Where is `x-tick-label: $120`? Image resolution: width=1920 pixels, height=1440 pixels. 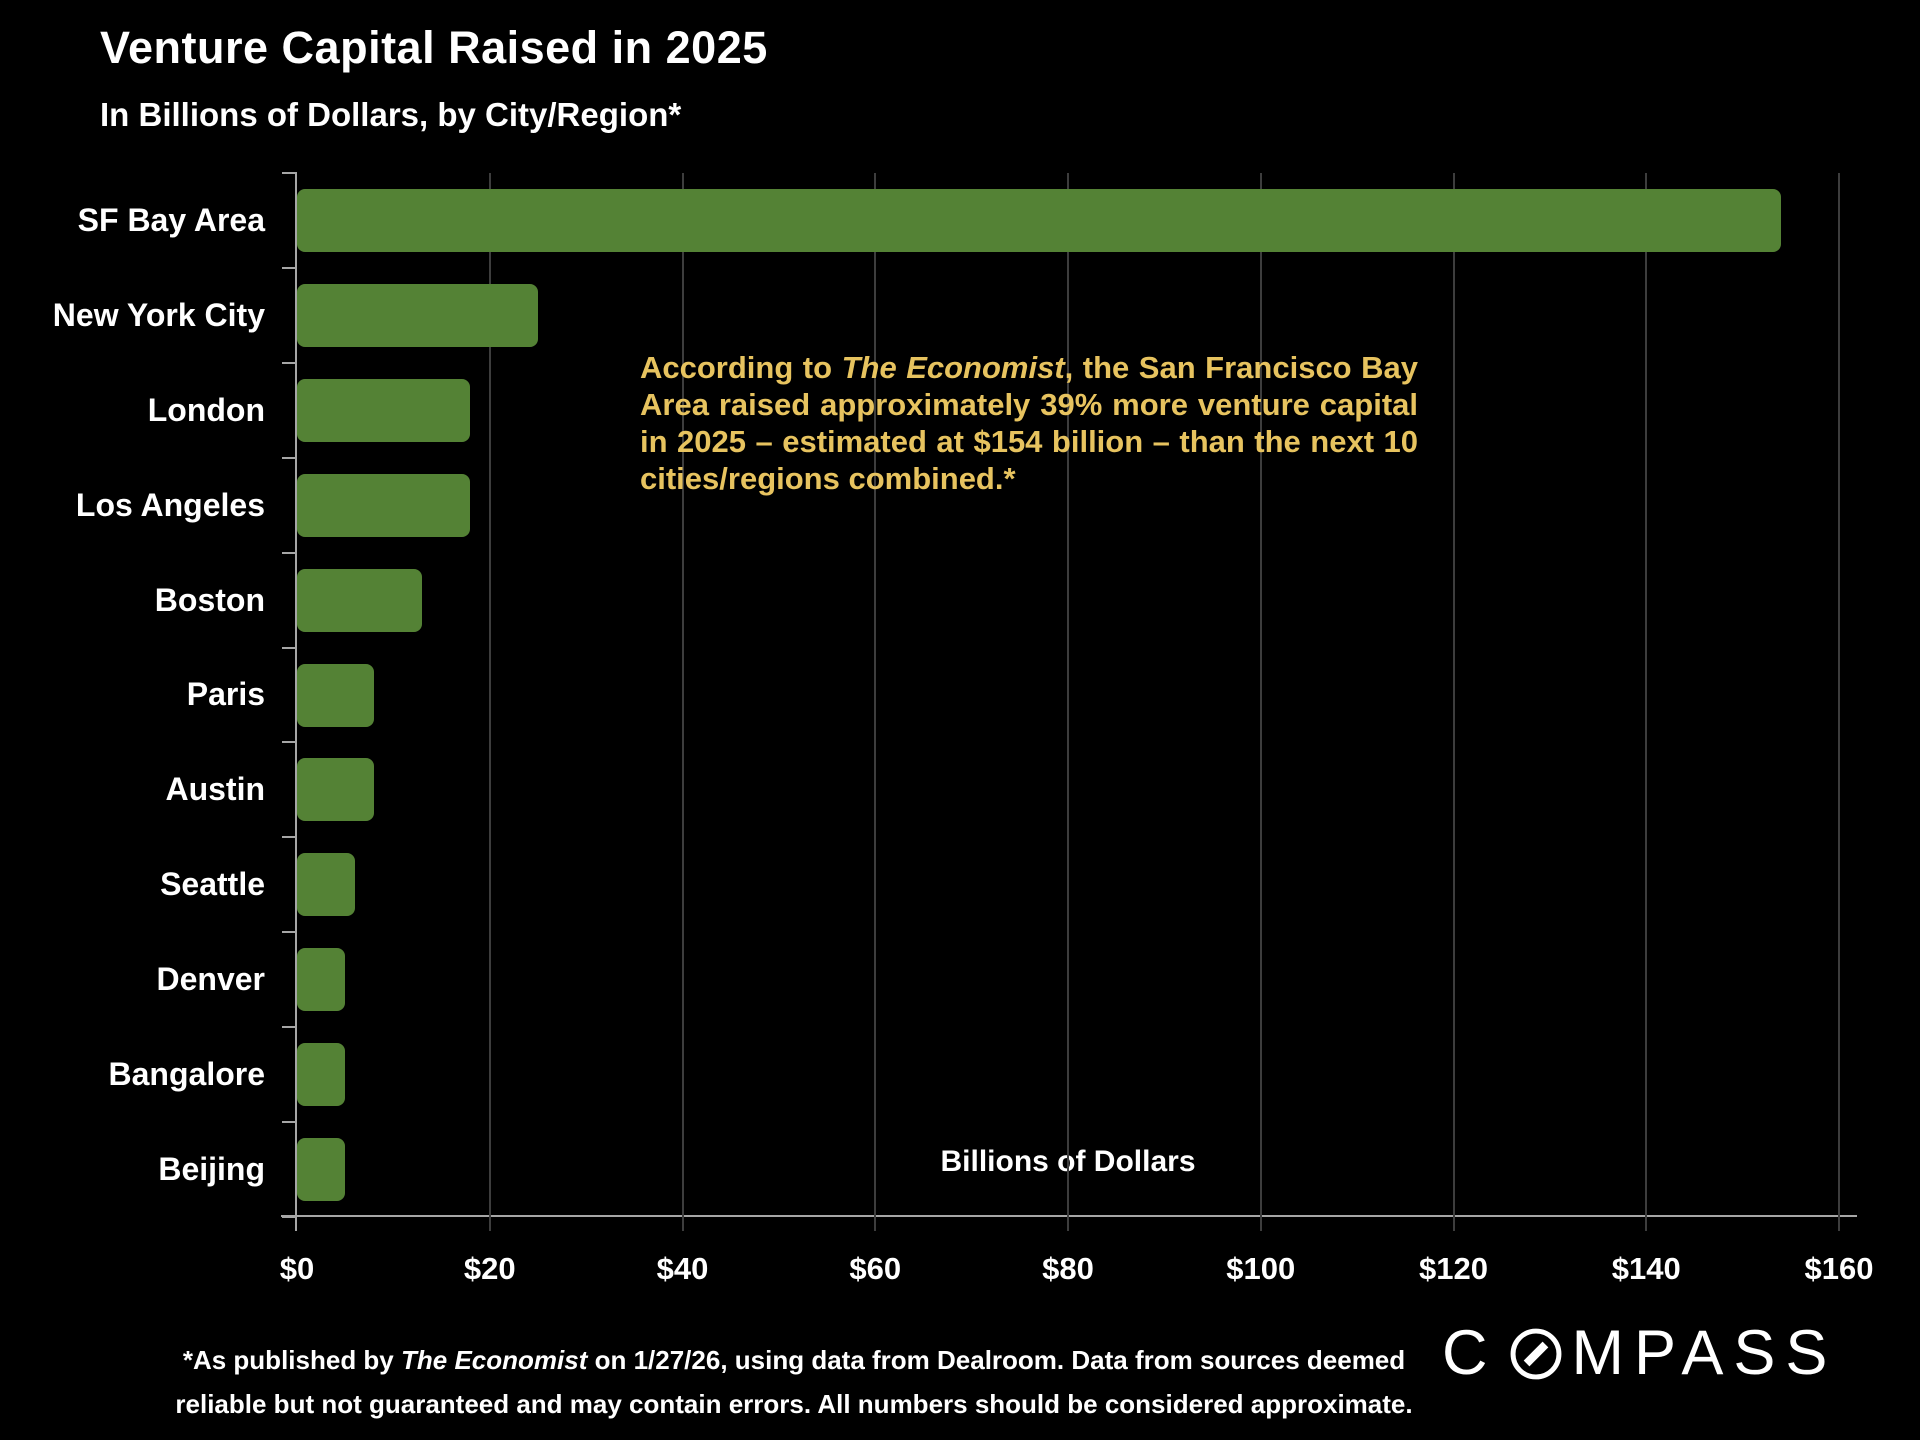 x-tick-label: $120 is located at coordinates (1453, 1268).